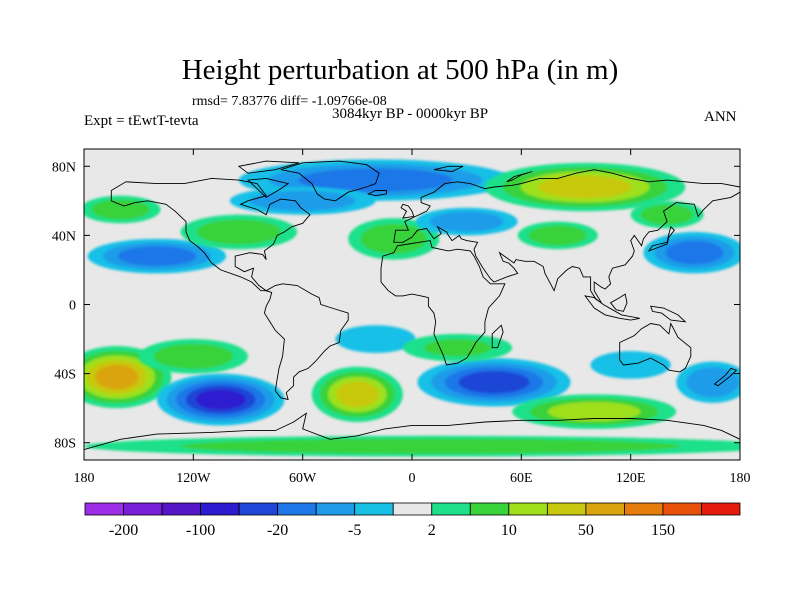 Image resolution: width=800 pixels, height=600 pixels. What do you see at coordinates (306, 342) in the screenshot?
I see `coastline-south-america` at bounding box center [306, 342].